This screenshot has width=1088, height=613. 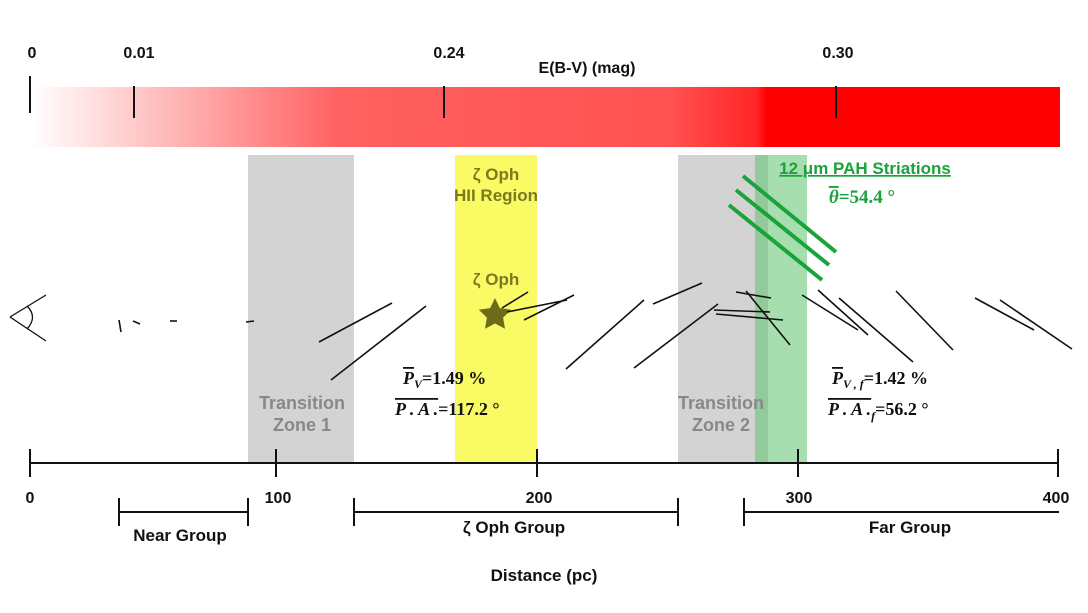 I want to click on polarization-vectors, so click(x=595, y=331).